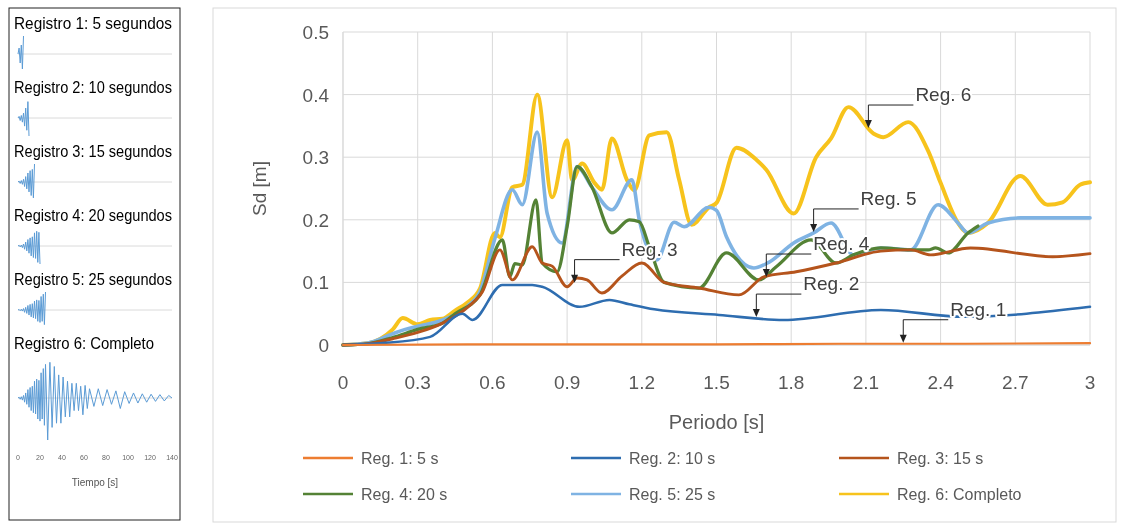 This screenshot has height=527, width=1123. Describe the element at coordinates (101, 215) in the screenshot. I see `chart-title: Registro 4: 20 segundos` at that location.